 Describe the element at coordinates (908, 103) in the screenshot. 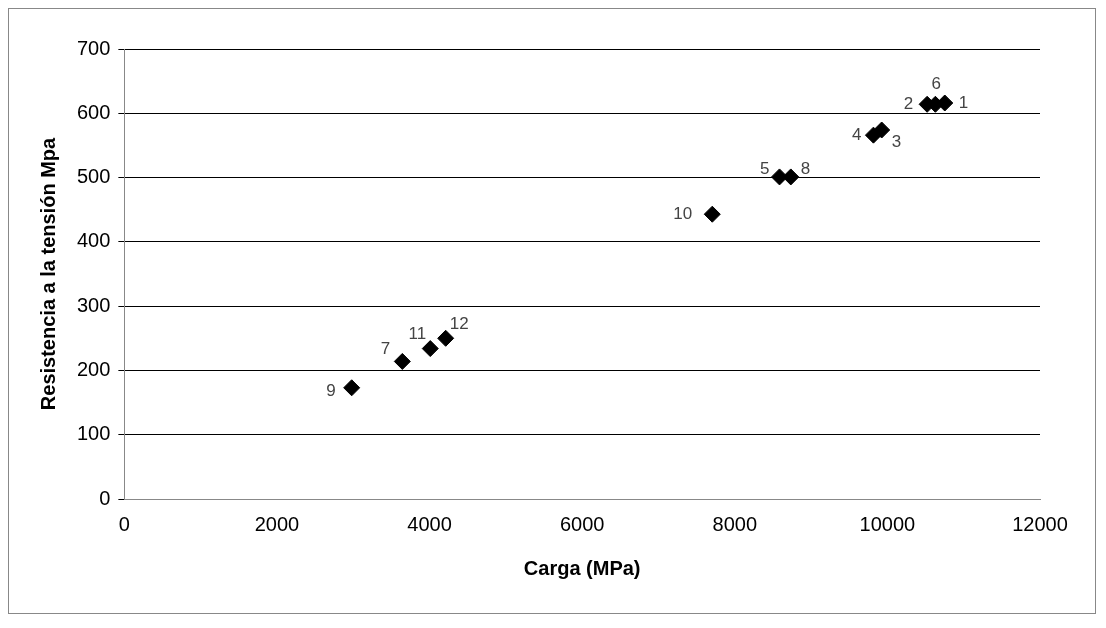

I see `annotation: 2` at that location.